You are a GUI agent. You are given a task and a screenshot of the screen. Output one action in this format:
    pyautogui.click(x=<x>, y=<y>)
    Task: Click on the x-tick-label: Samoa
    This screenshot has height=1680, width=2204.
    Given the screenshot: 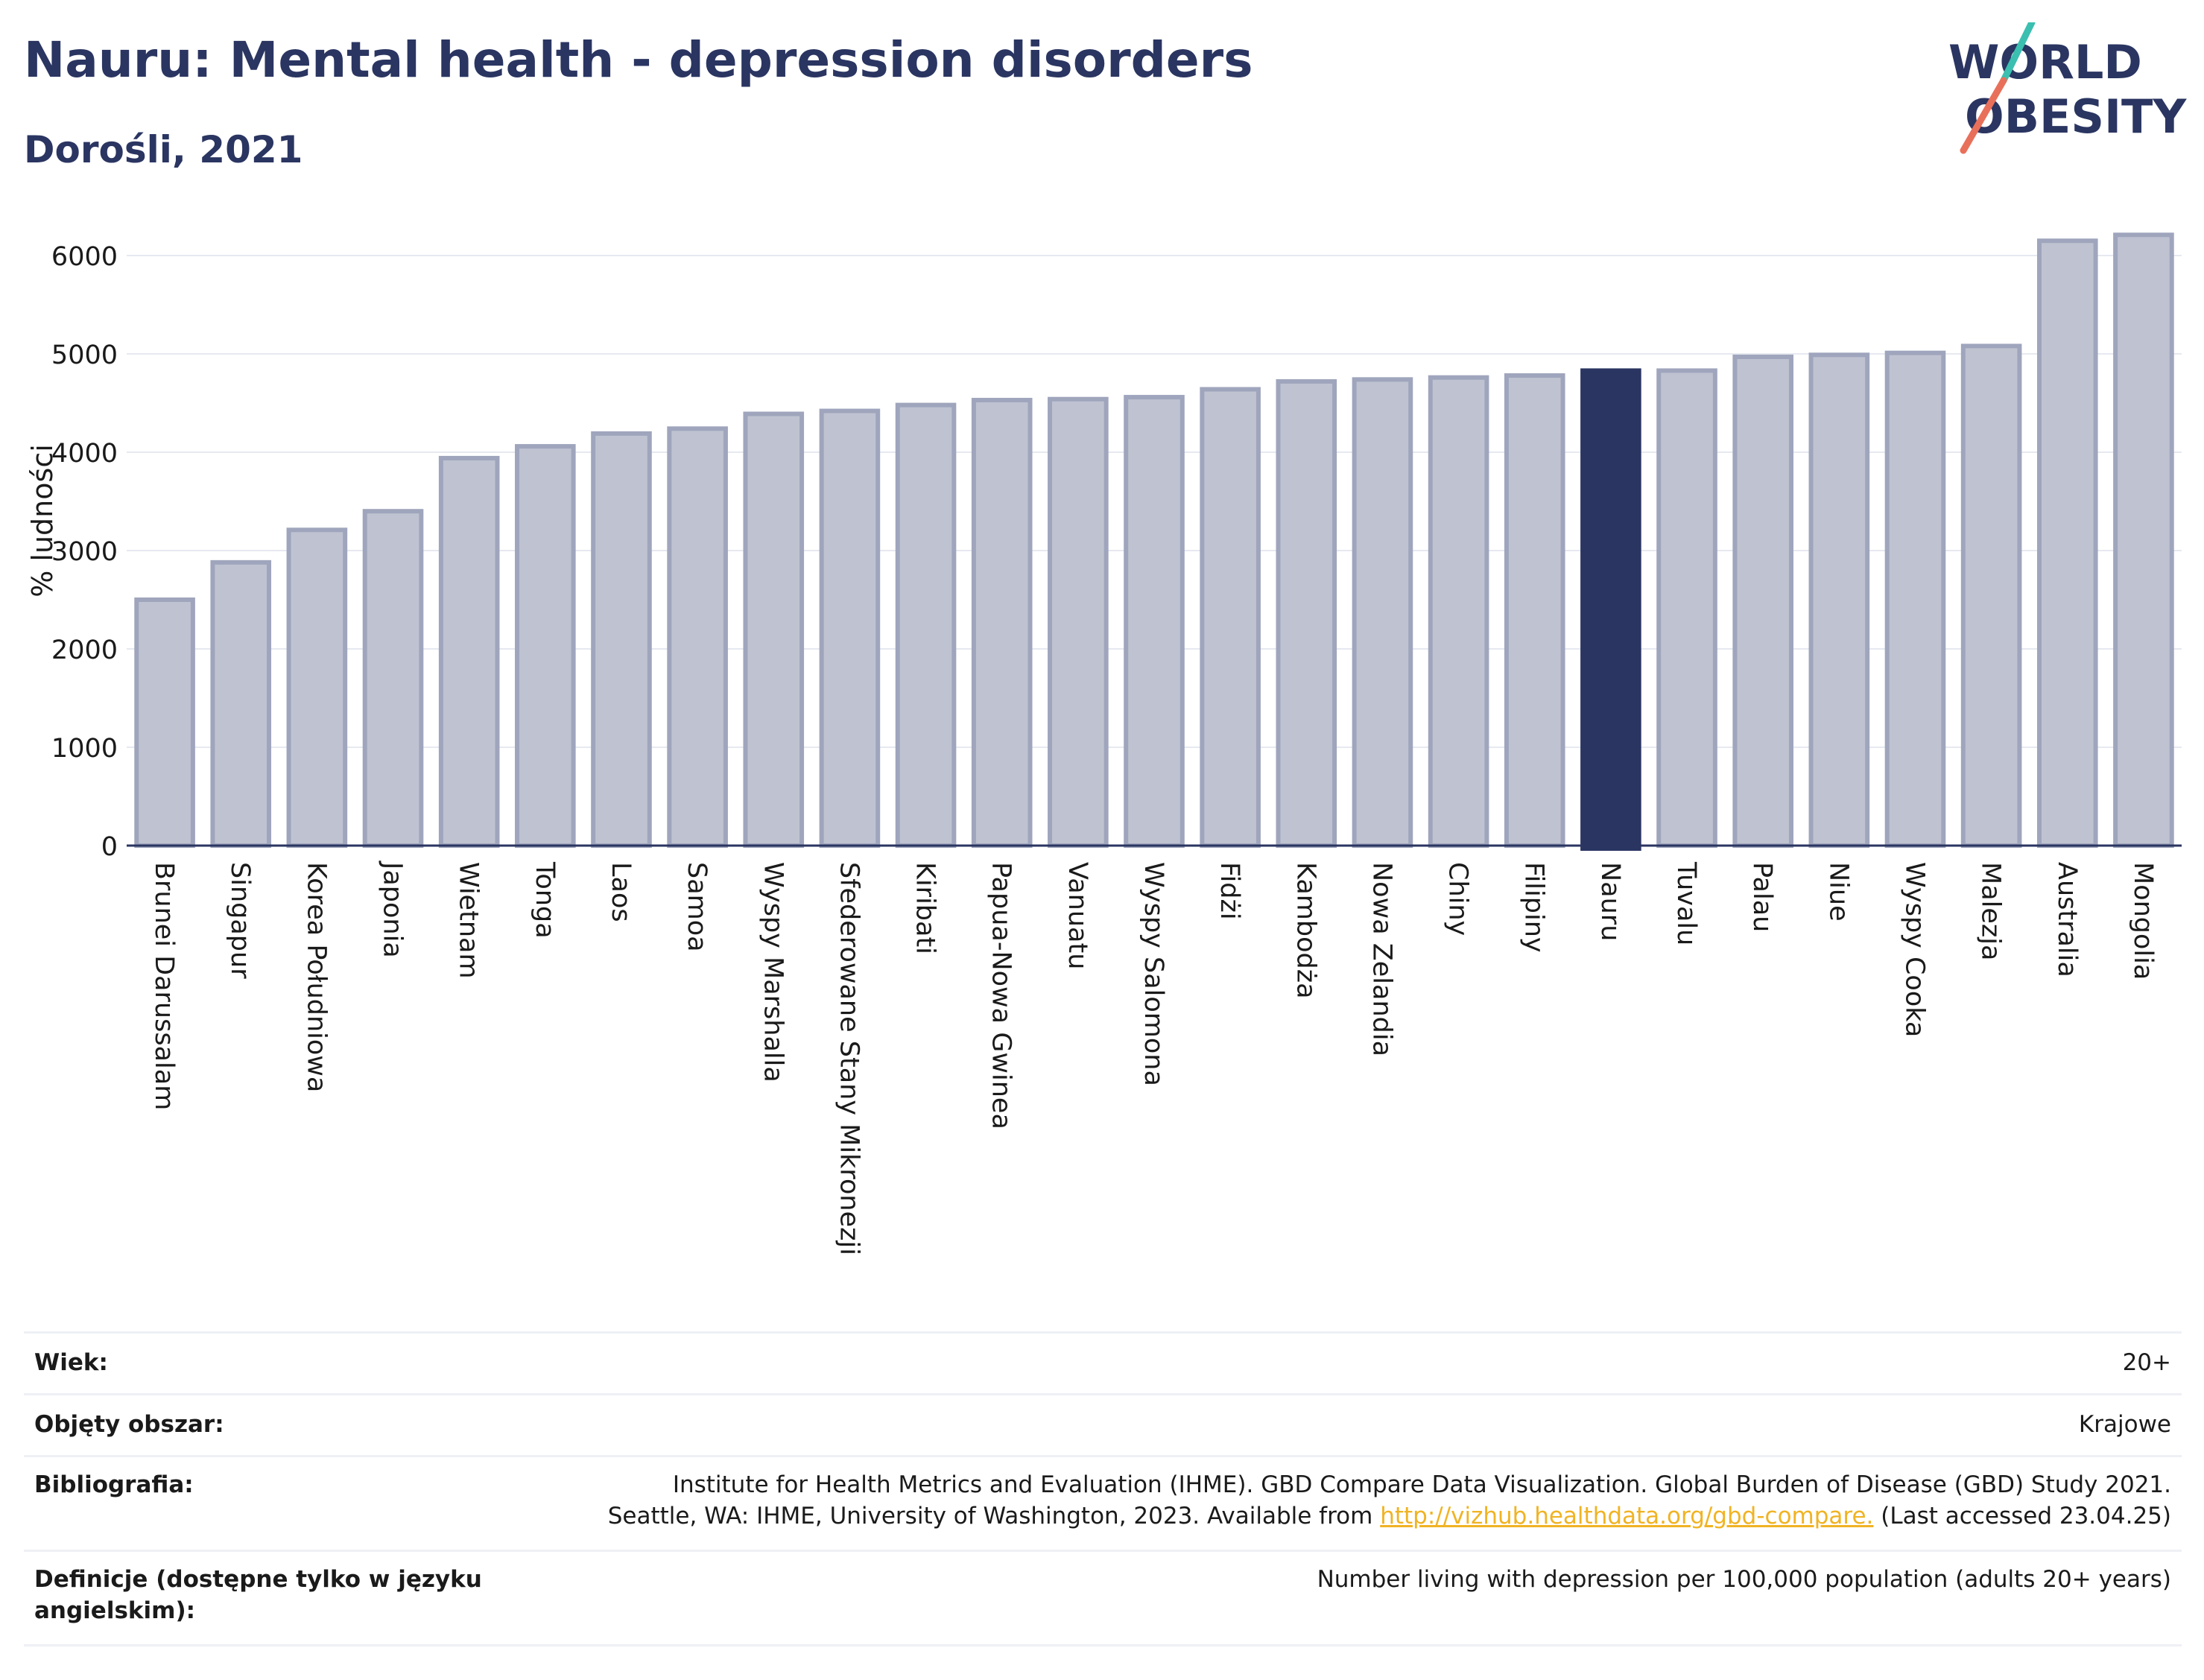 What is the action you would take?
    pyautogui.click(x=697, y=907)
    